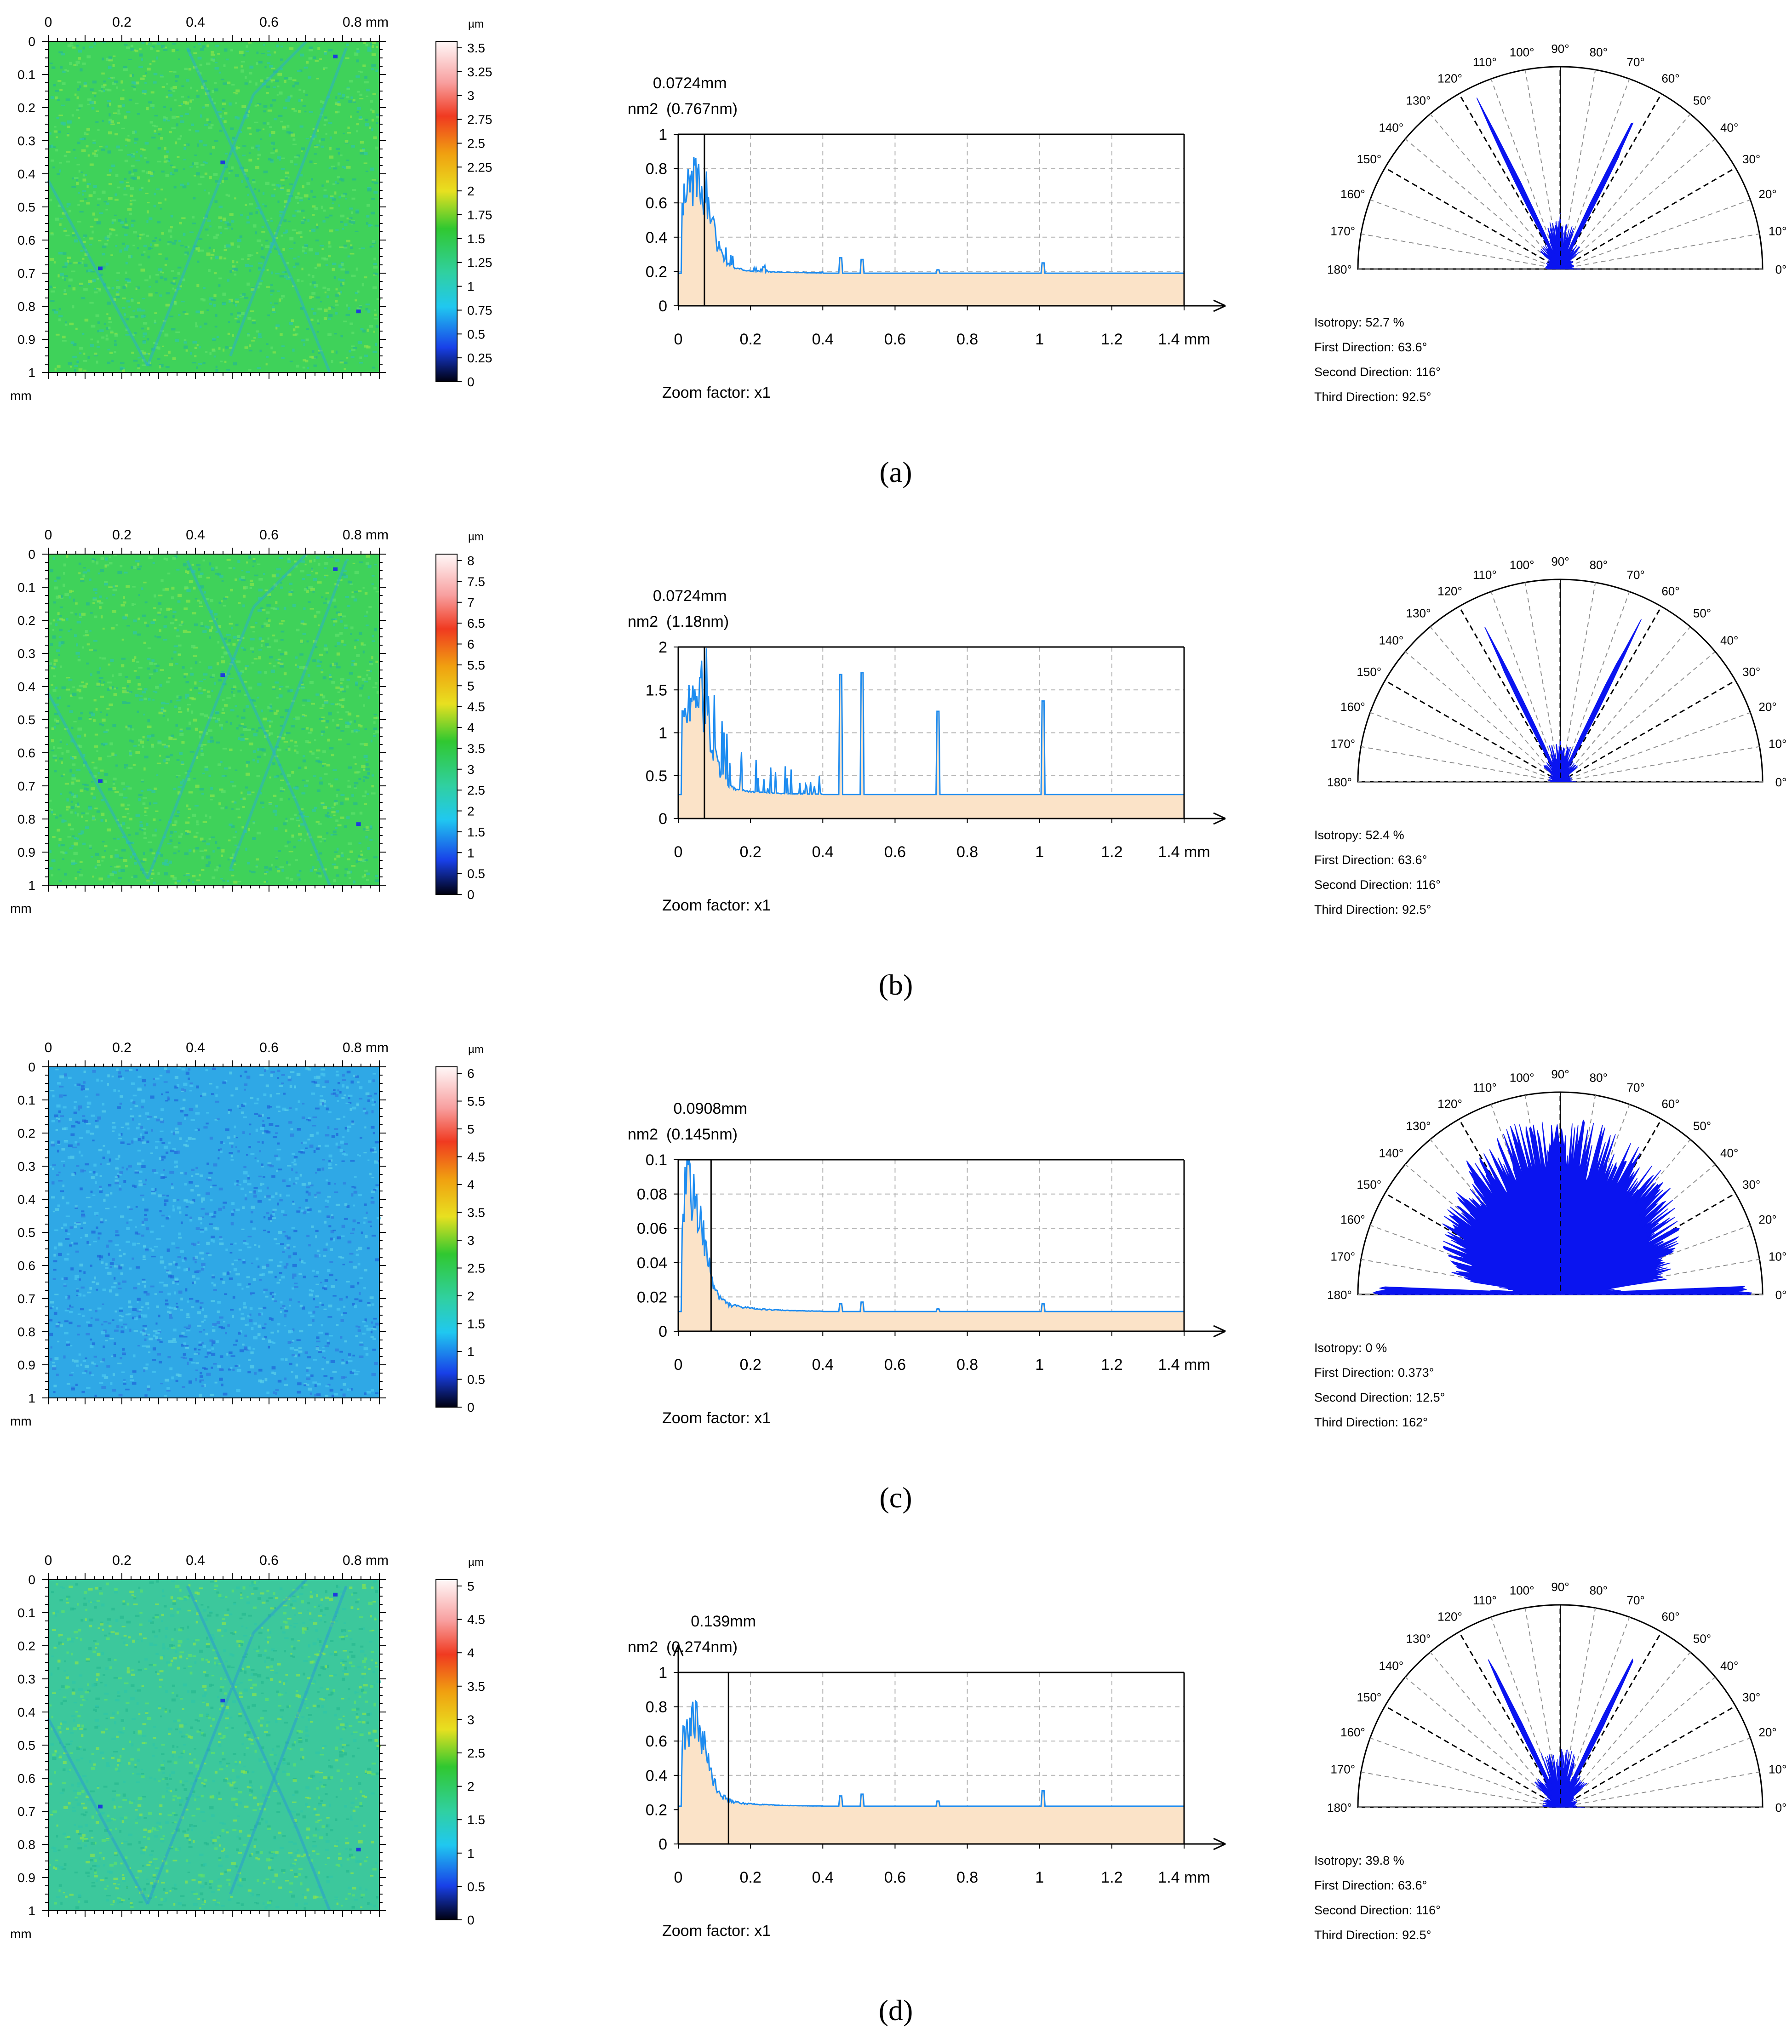 The image size is (1792, 2044). Describe the element at coordinates (26, 720) in the screenshot. I see `map-y-tick-label: 0.5` at that location.